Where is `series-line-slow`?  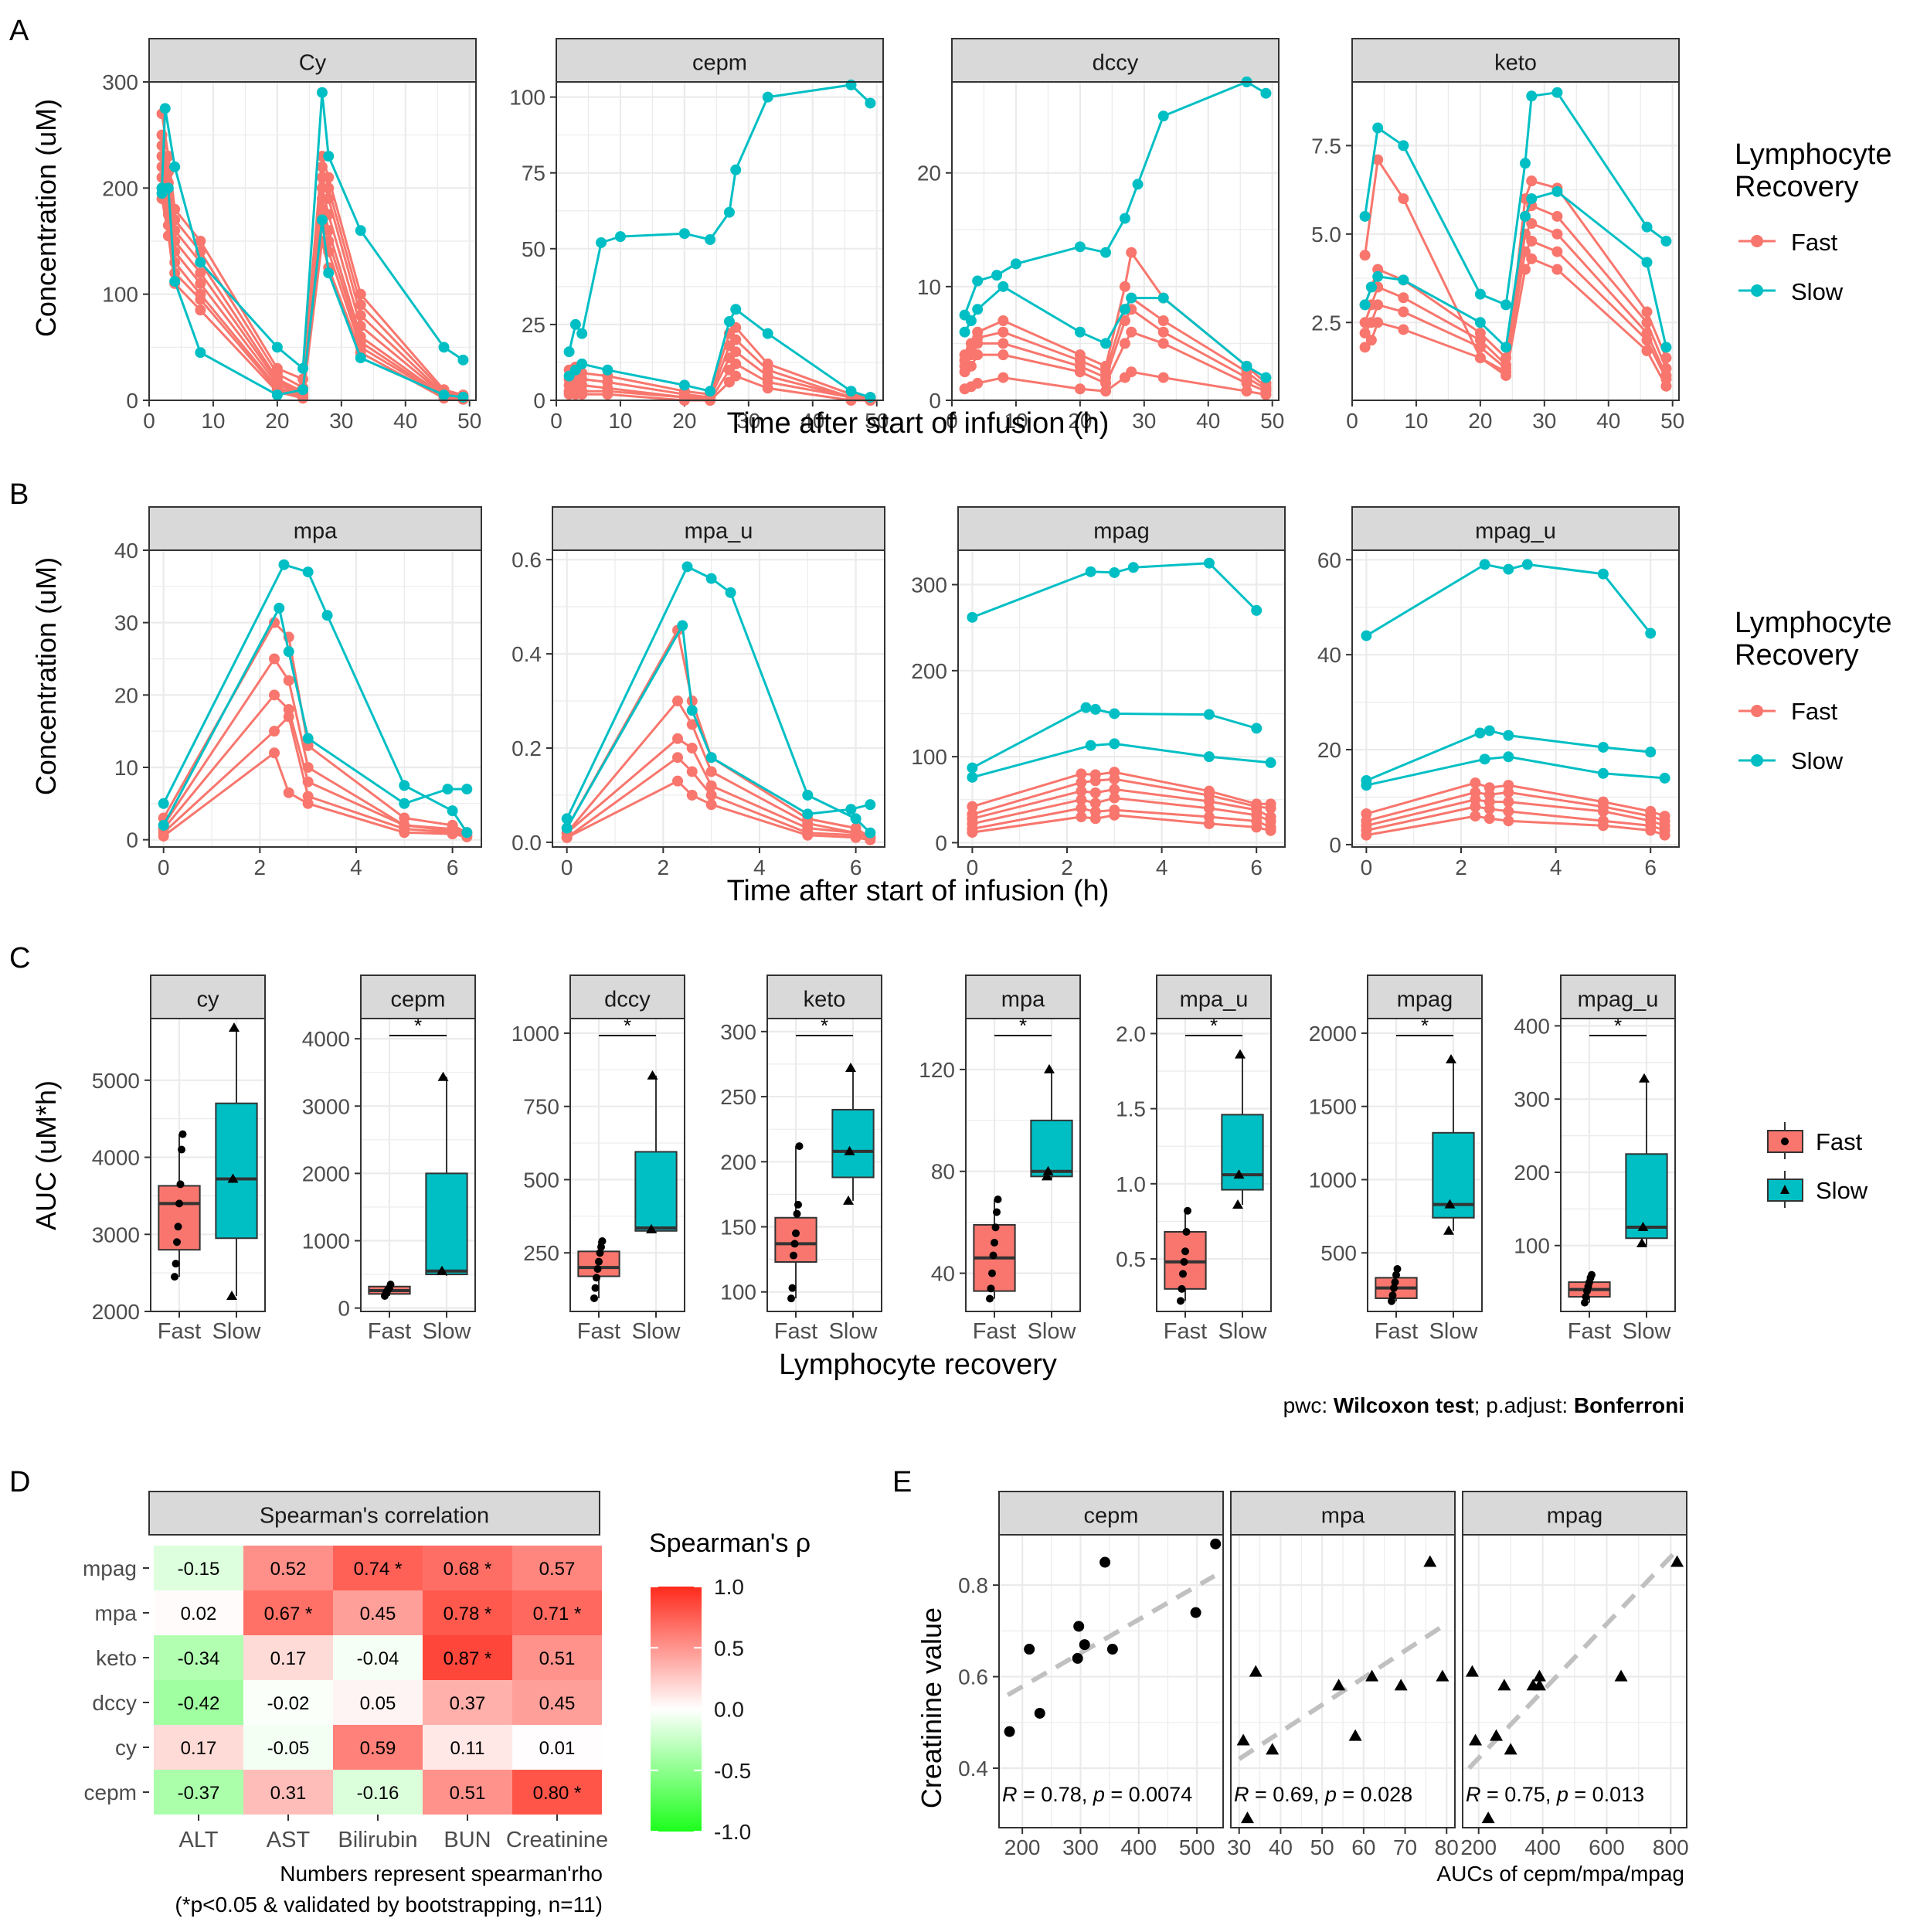
series-line-slow is located at coordinates (1508, 756).